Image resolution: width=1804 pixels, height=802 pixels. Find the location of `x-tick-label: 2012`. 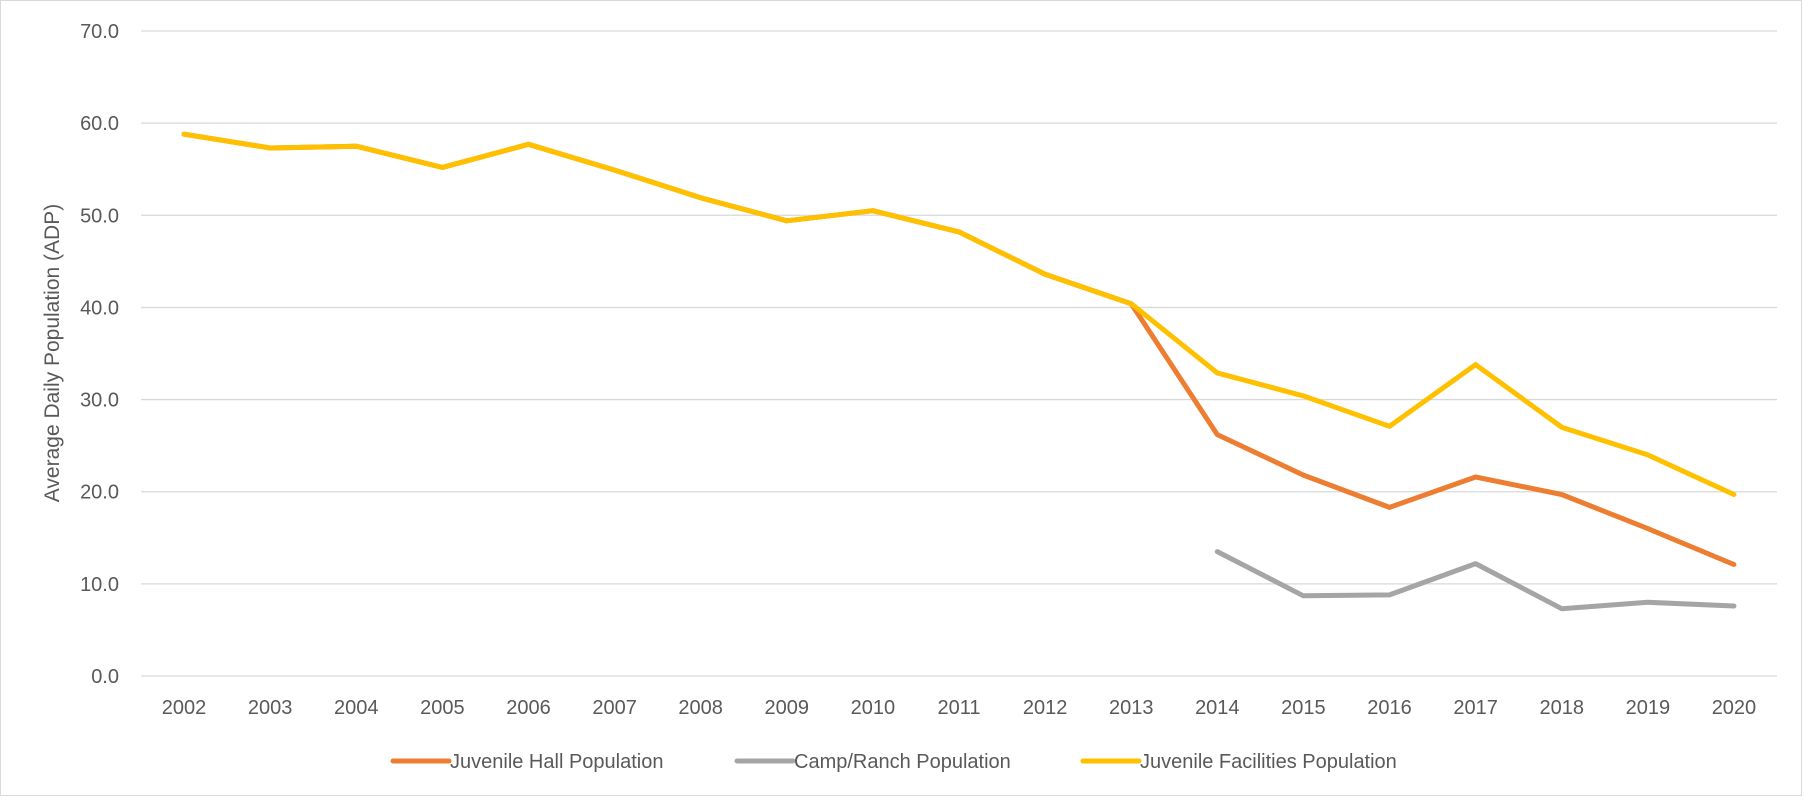

x-tick-label: 2012 is located at coordinates (1045, 708).